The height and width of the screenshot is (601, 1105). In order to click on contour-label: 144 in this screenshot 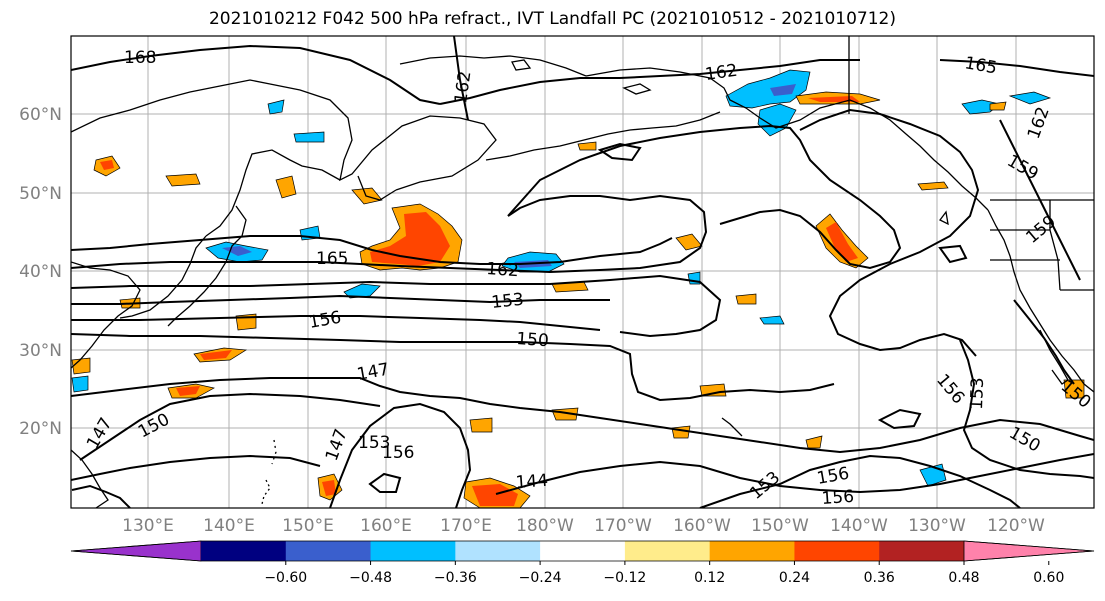, I will do `click(532, 482)`.